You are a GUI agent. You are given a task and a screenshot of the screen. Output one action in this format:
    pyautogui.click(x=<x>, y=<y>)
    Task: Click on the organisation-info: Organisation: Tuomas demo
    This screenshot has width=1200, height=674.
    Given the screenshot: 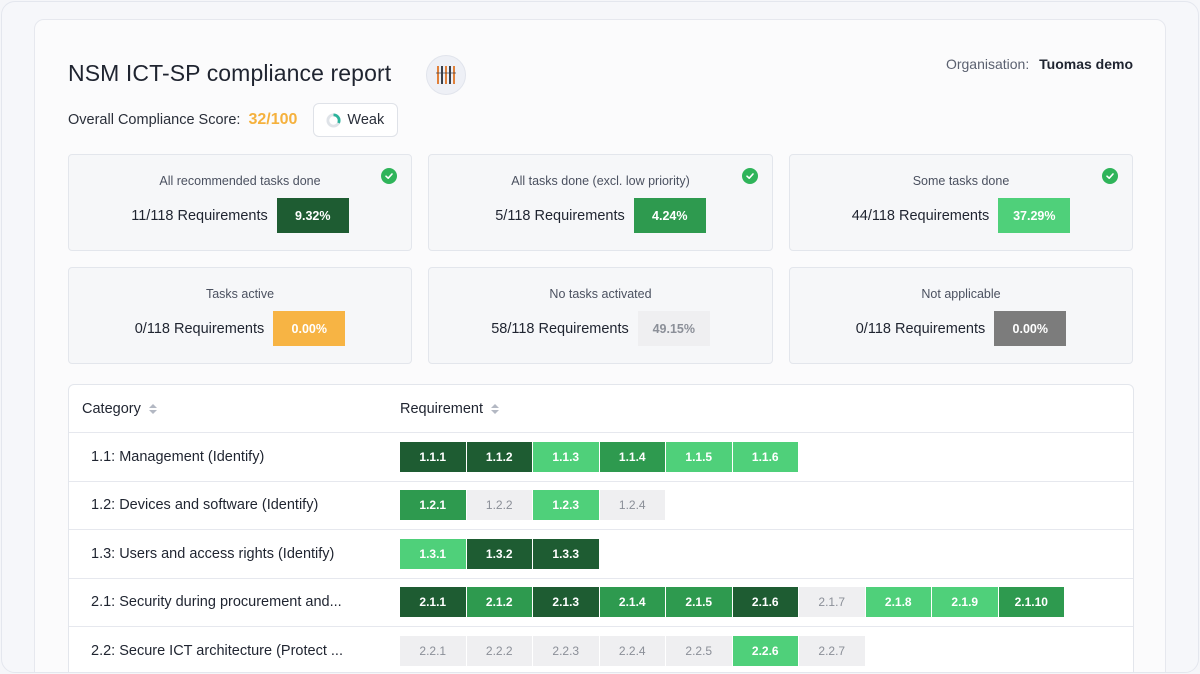 What is the action you would take?
    pyautogui.click(x=1039, y=64)
    